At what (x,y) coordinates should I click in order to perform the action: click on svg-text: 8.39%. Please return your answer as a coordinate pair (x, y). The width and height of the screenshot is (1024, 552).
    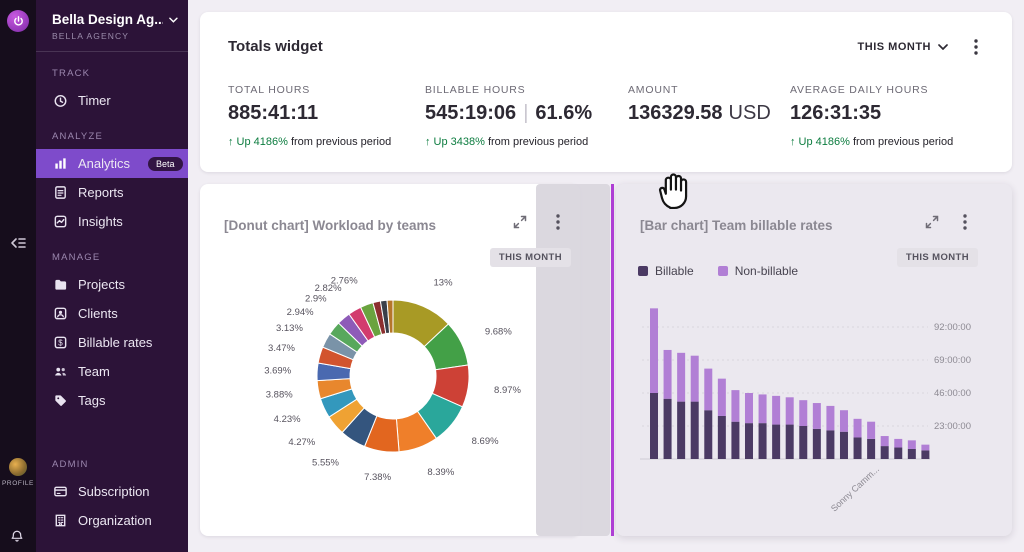
    Looking at the image, I should click on (440, 472).